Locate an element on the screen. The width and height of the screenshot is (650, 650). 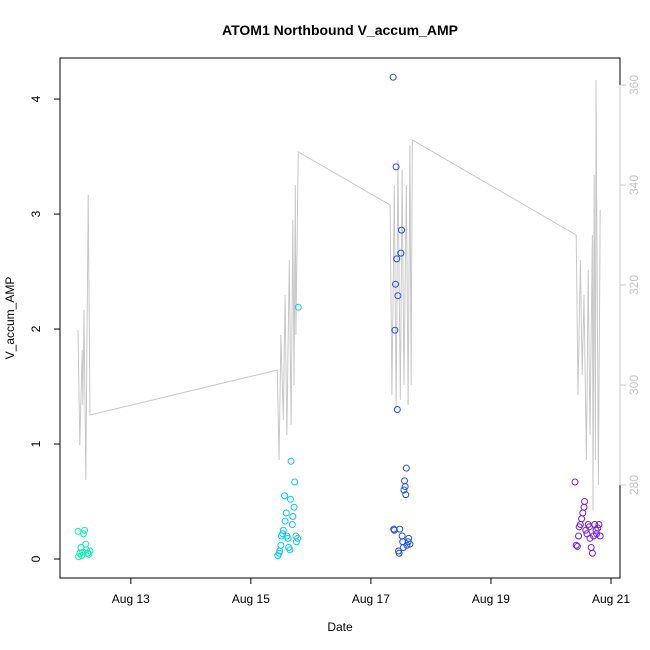
y2-tick-label: 340 is located at coordinates (634, 185).